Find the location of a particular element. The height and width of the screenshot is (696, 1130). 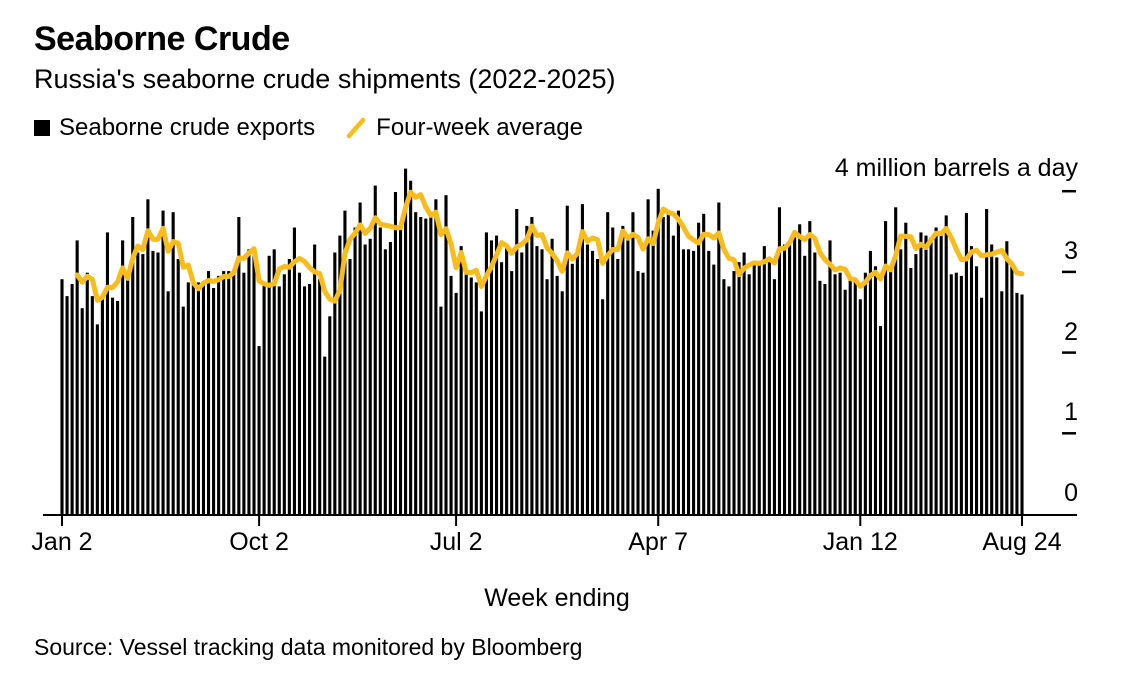

four-week-average-line is located at coordinates (549, 246).